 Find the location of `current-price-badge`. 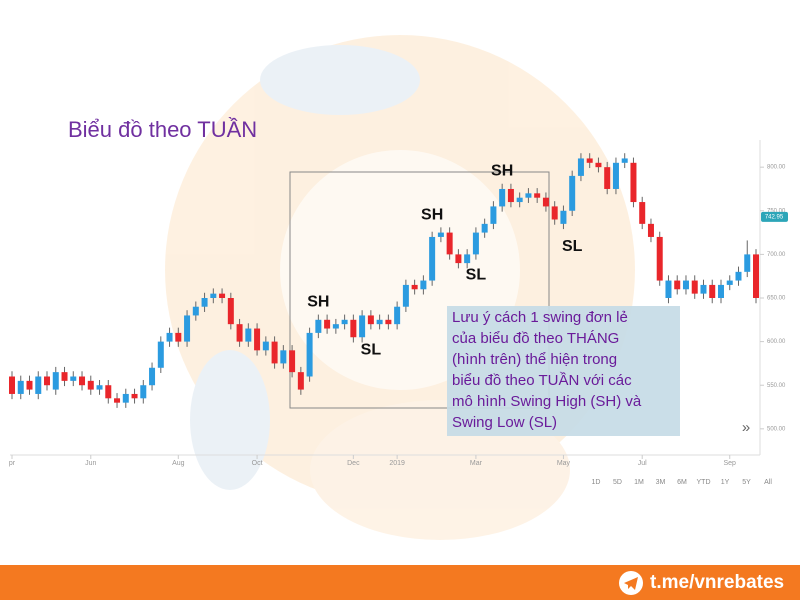

current-price-badge is located at coordinates (774, 216).